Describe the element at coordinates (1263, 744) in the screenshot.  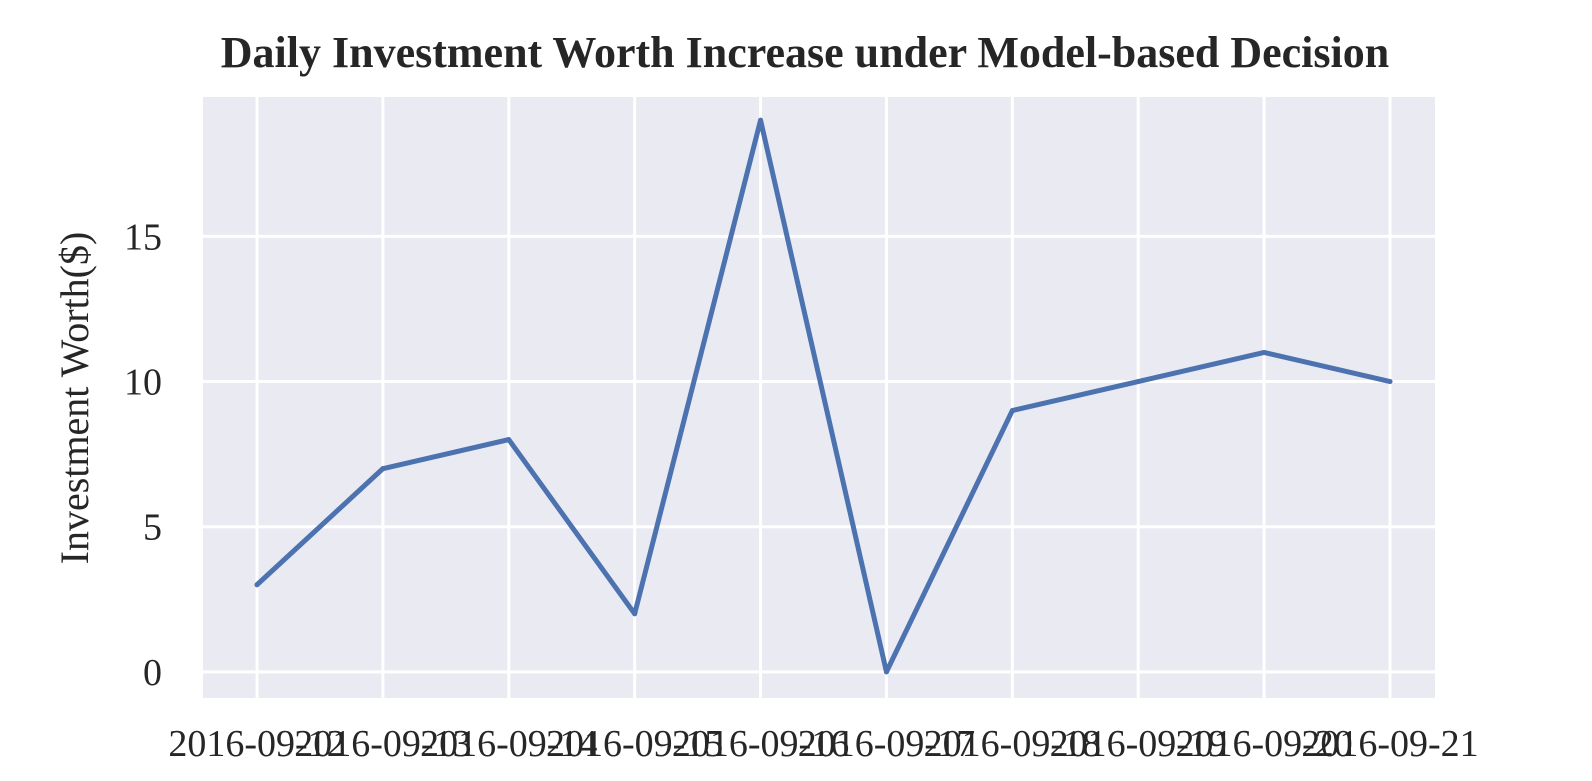
I see `x-tick-label: 2016-09-20` at that location.